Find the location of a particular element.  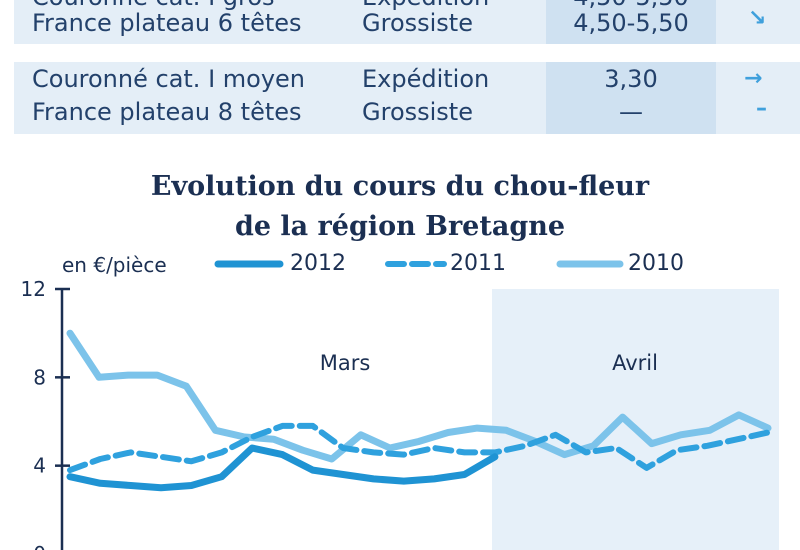

series-line-2012 is located at coordinates (282, 468).